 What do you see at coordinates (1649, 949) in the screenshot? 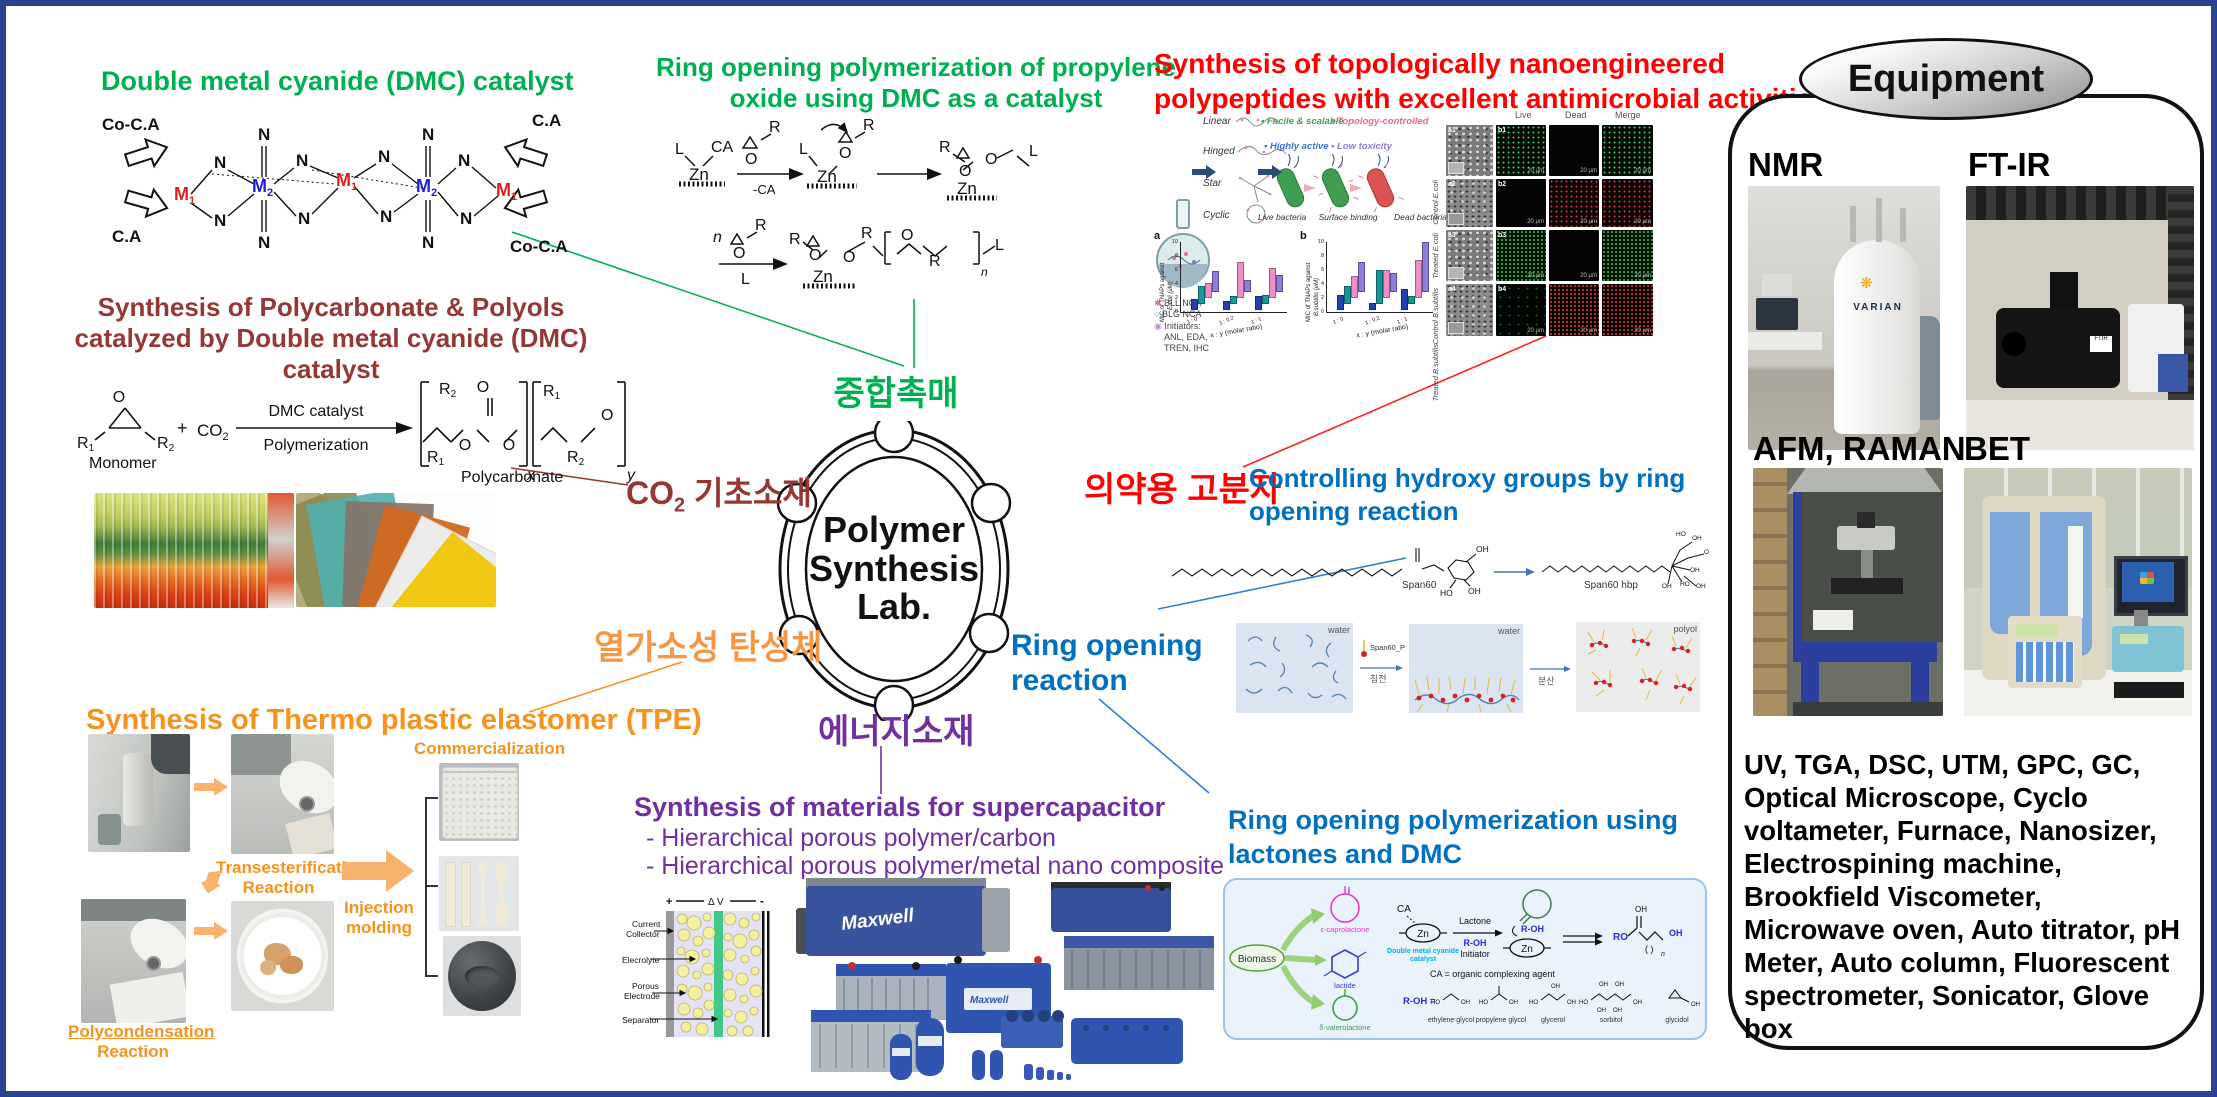
I see `paren-n: ( )` at bounding box center [1649, 949].